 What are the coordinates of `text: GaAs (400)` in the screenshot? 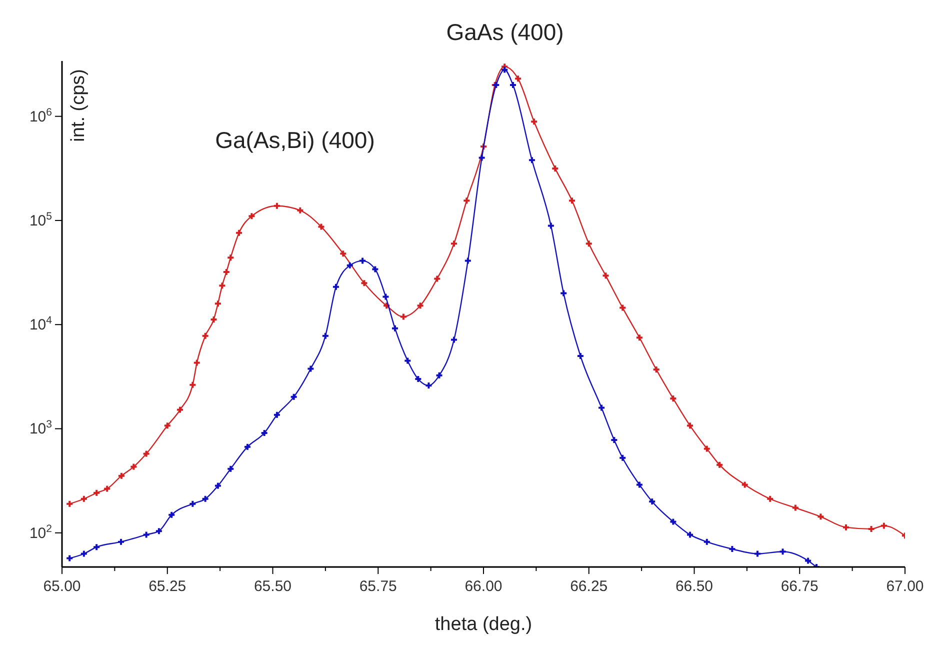 It's located at (505, 32).